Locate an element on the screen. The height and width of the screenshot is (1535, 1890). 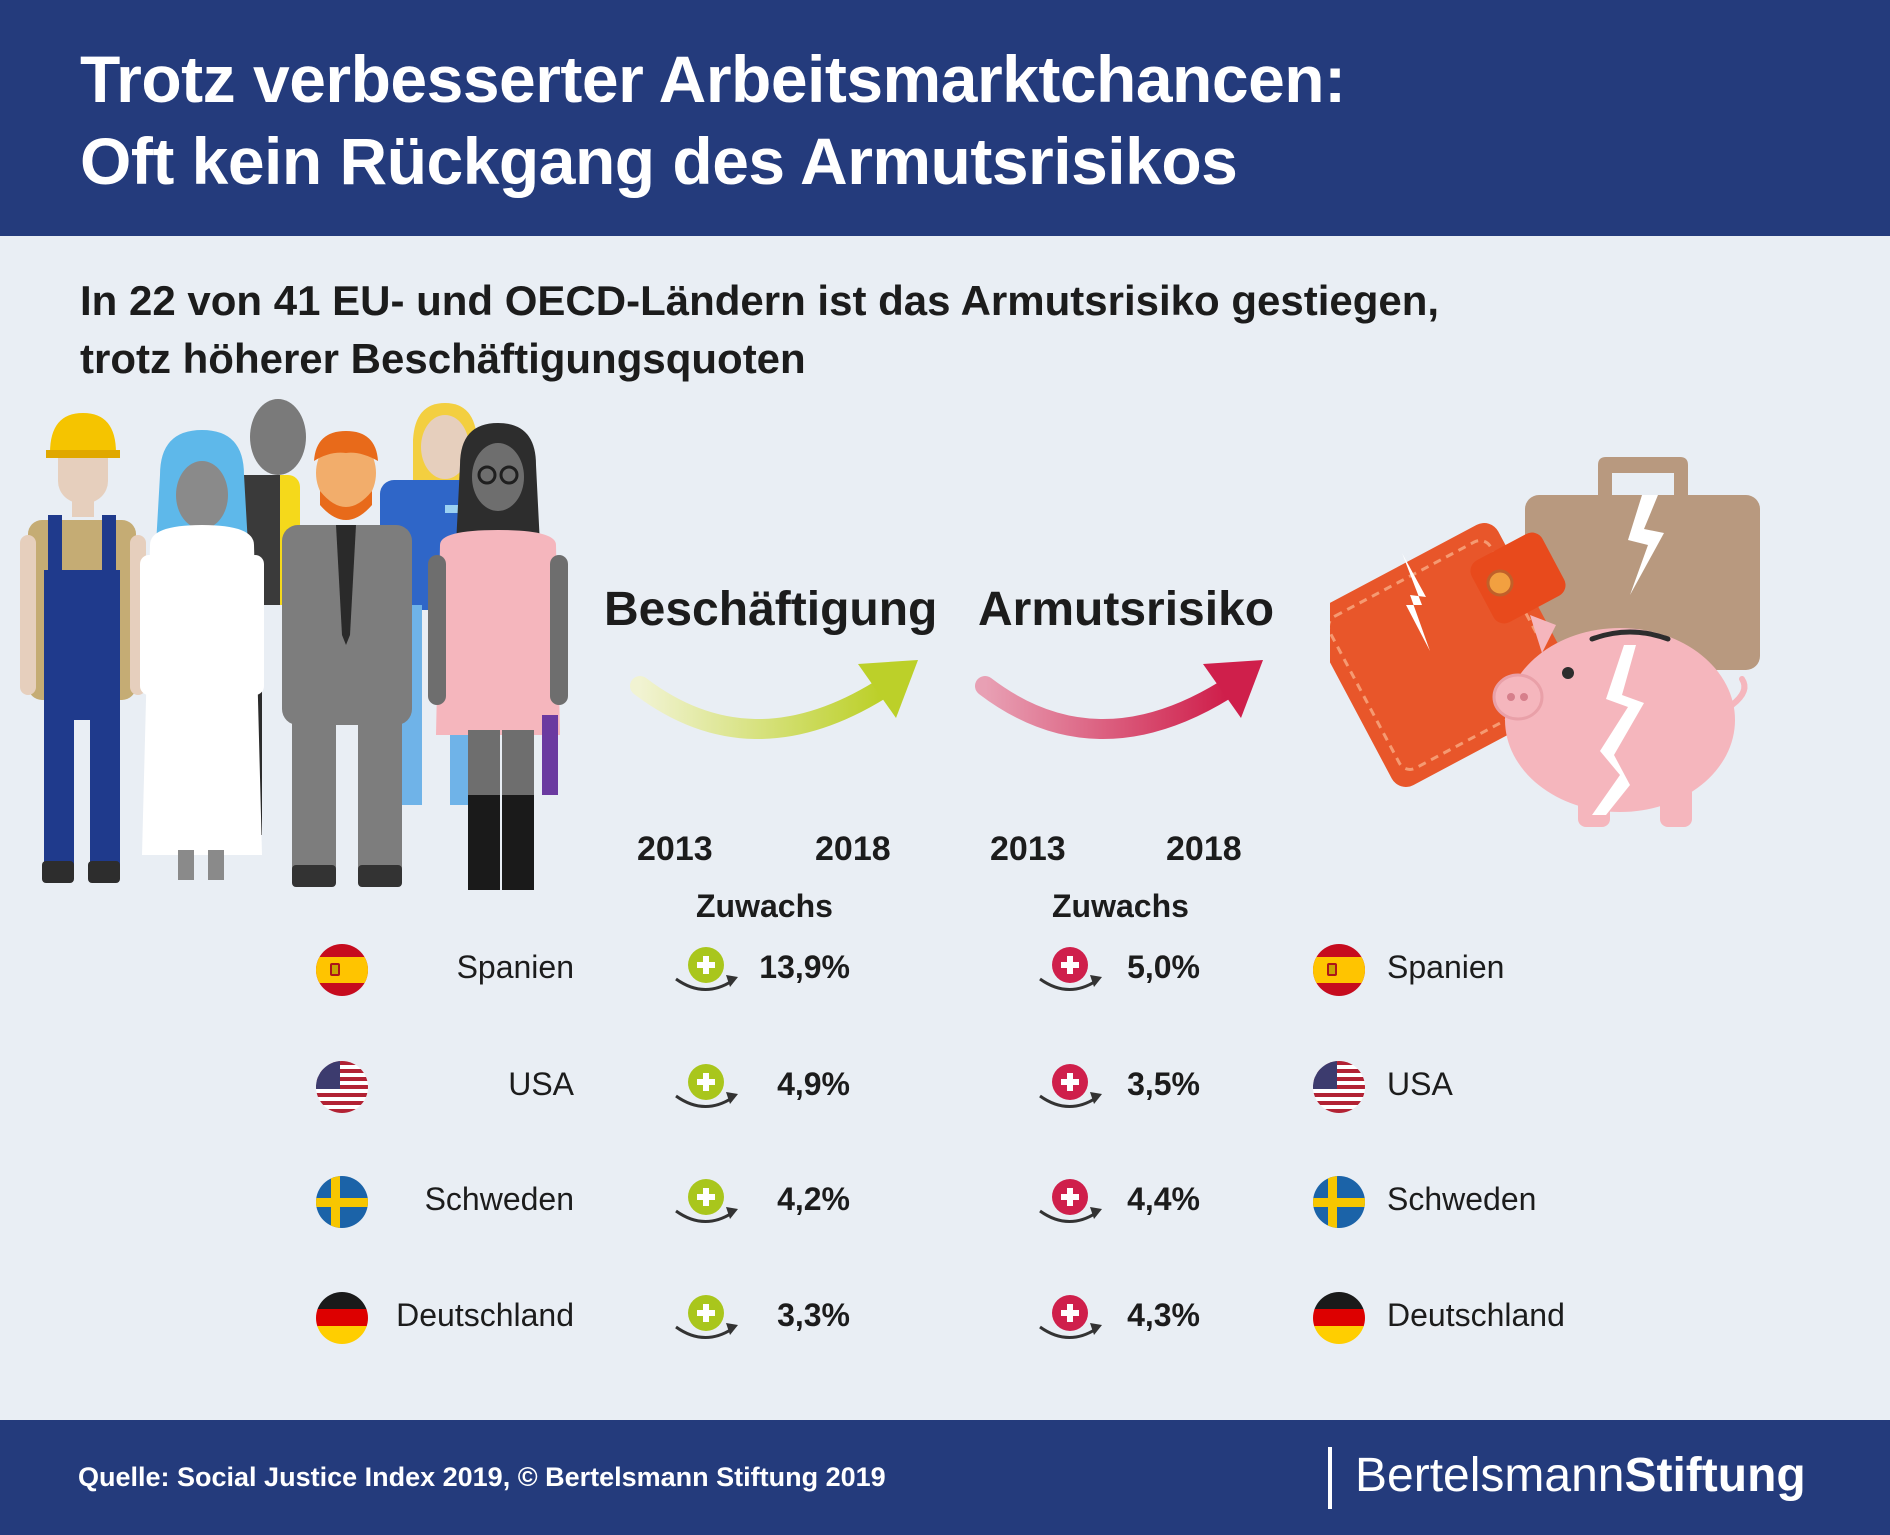
title-line-1: Trotz verbesserter Arbeitsmarktchancen: is located at coordinates (713, 79).